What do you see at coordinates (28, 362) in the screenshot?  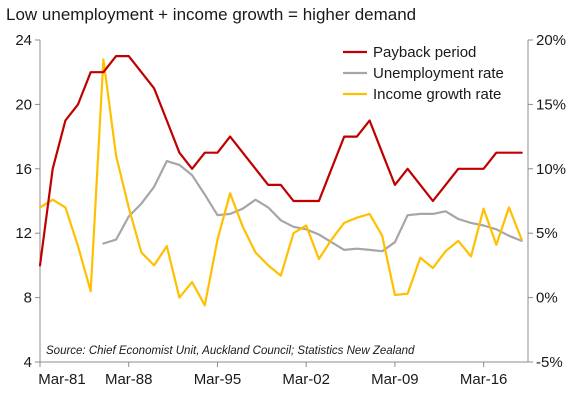 I see `y-left-tick-label: 4` at bounding box center [28, 362].